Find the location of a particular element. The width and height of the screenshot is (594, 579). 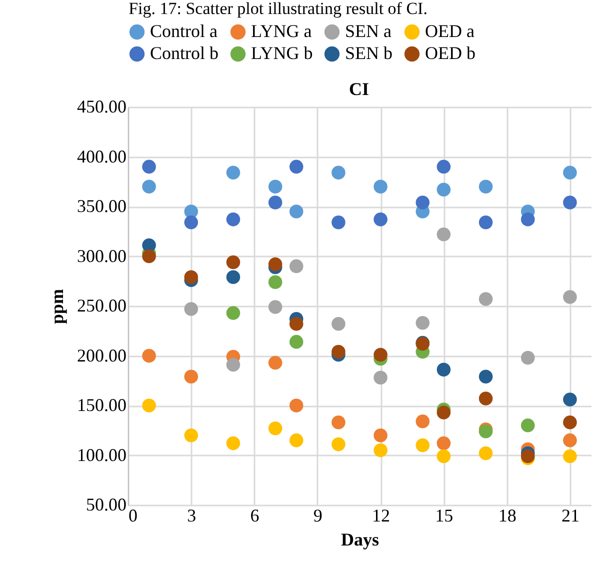

legend-label: OED b is located at coordinates (450, 53).